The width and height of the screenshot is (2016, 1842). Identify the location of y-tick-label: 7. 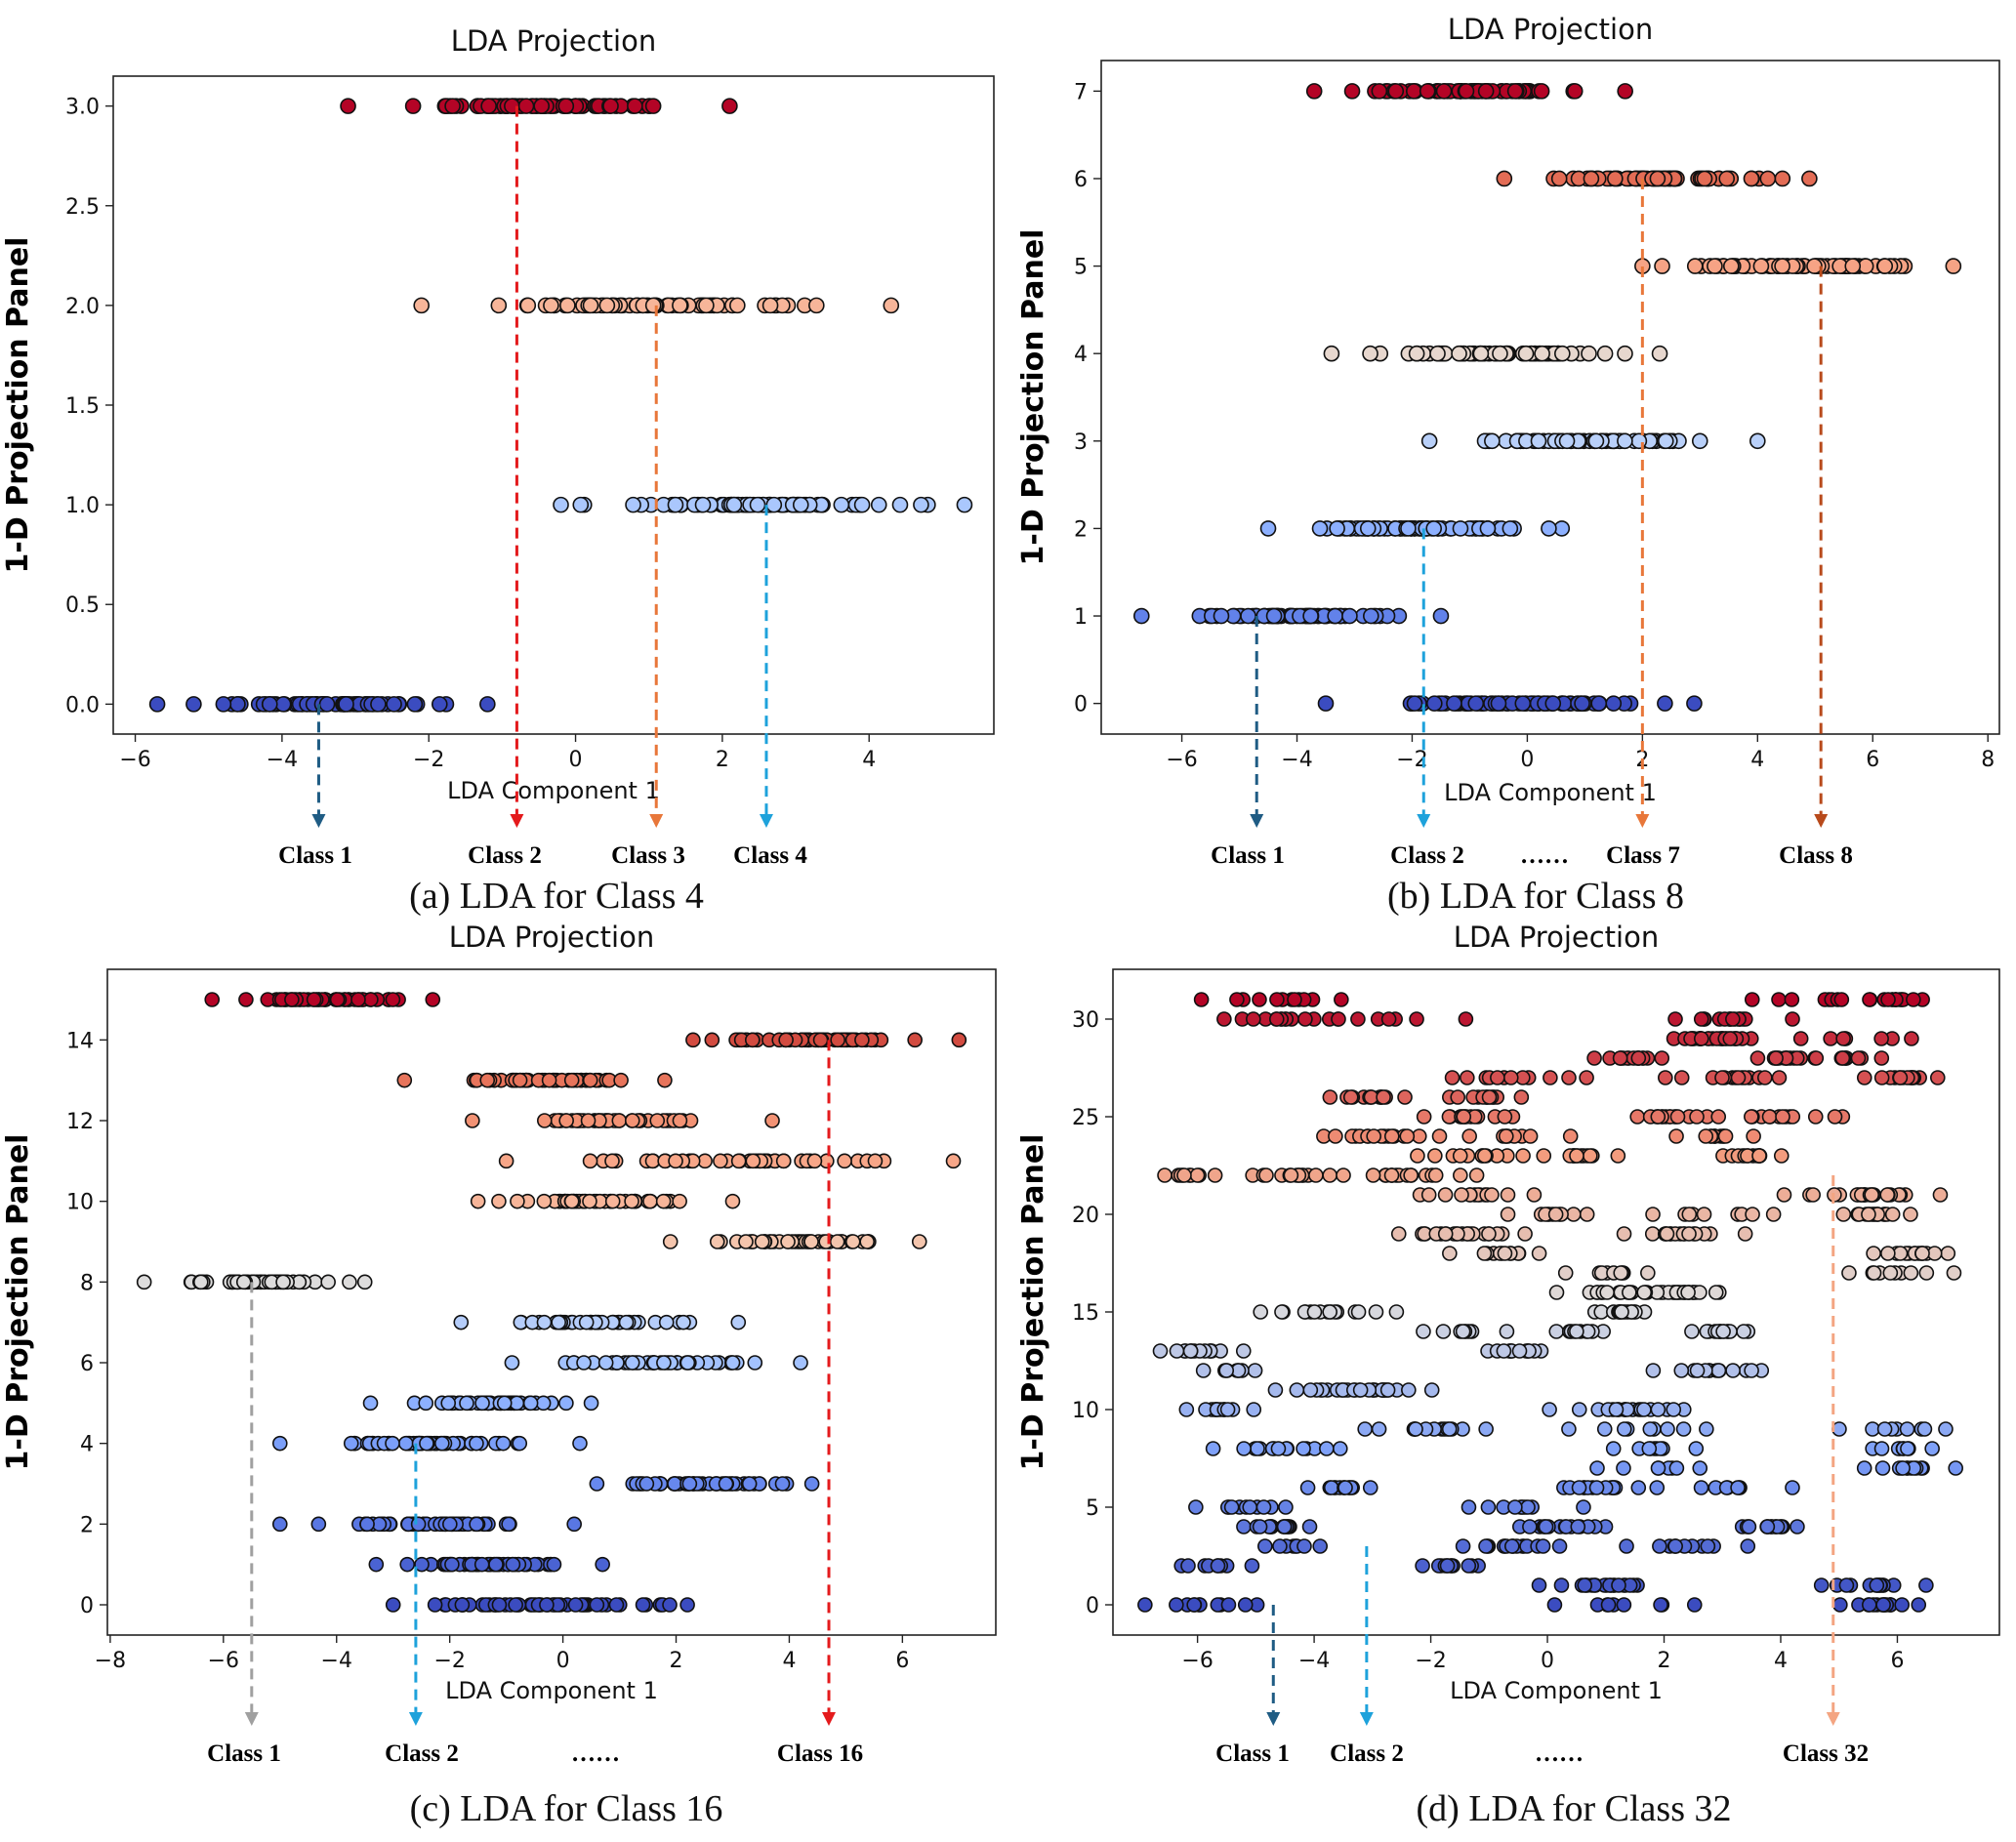
(1081, 92).